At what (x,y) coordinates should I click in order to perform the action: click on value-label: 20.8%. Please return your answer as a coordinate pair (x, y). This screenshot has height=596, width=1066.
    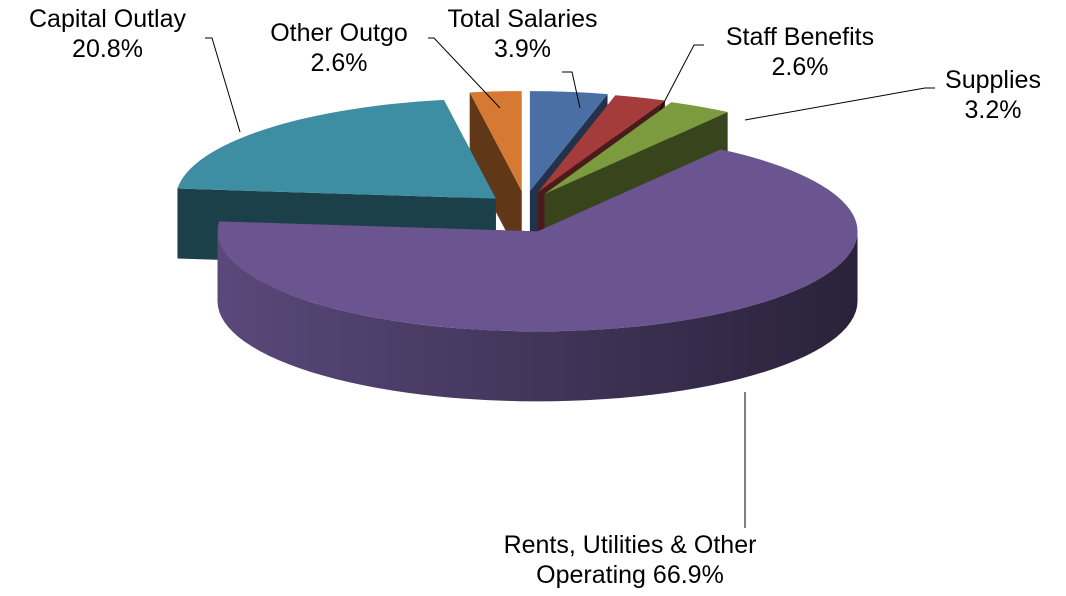
    Looking at the image, I should click on (107, 49).